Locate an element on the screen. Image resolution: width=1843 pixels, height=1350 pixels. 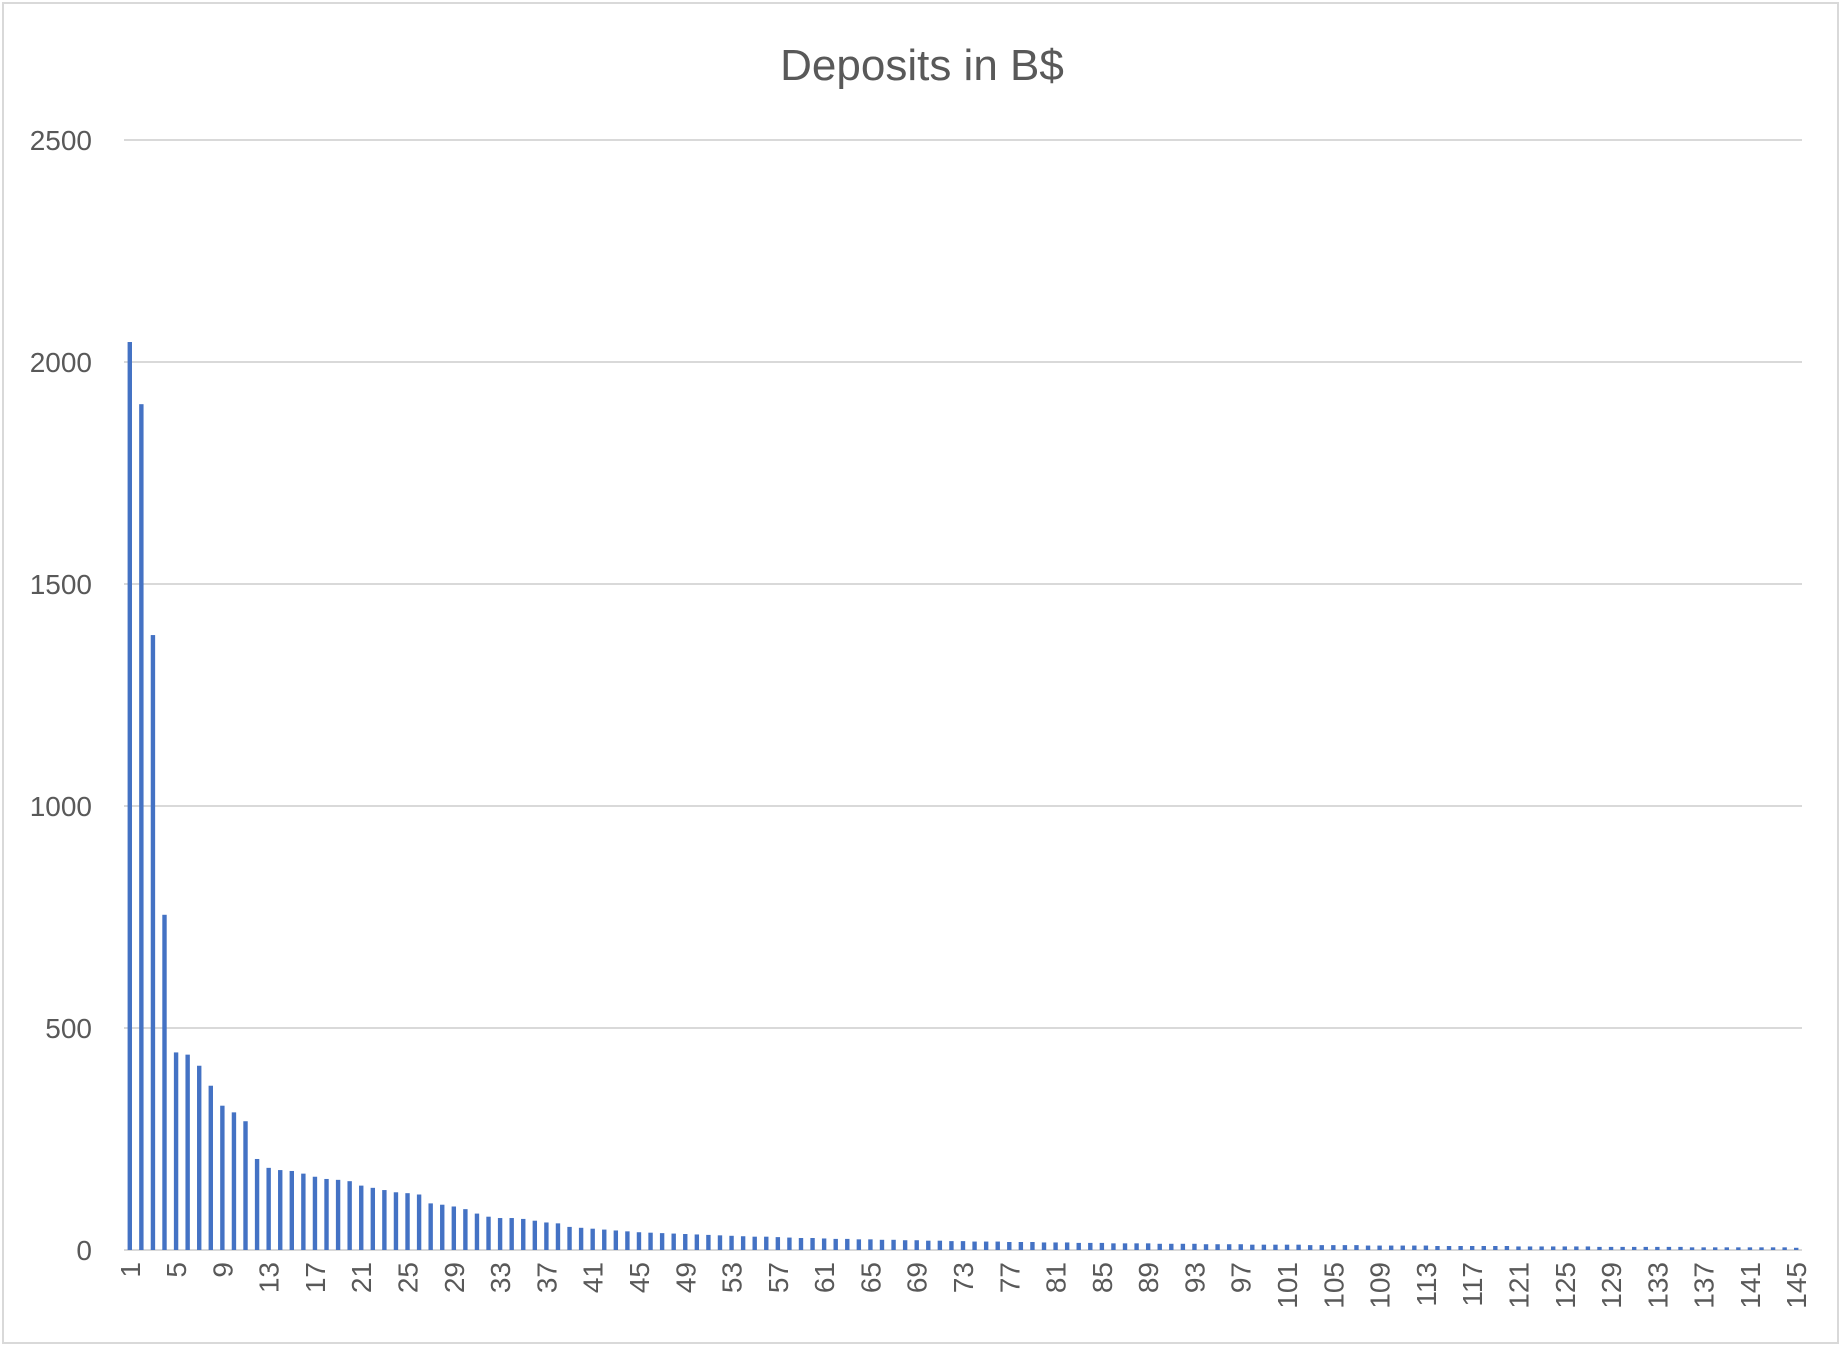
x-tick-label: 125 is located at coordinates (1565, 1285).